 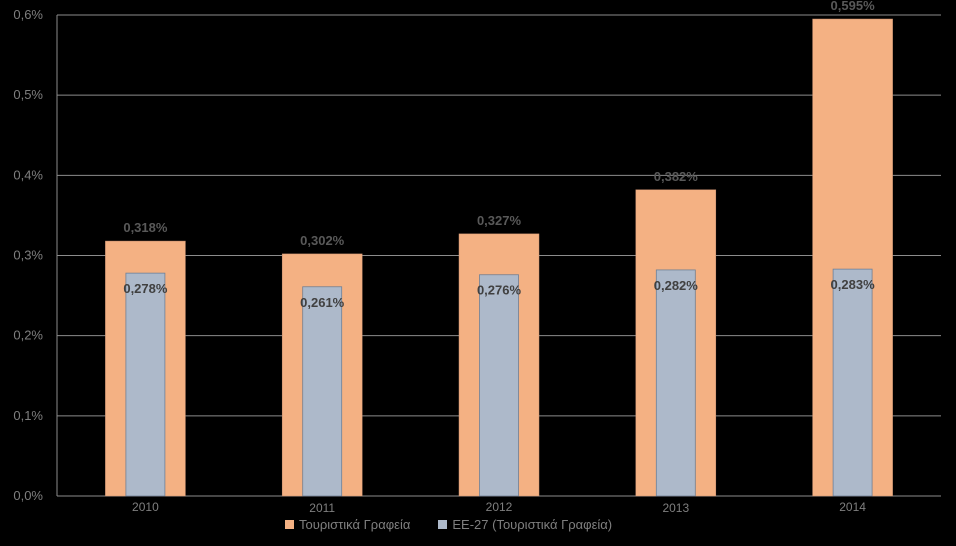 I want to click on data-label-series-1: 0,595%, so click(x=853, y=6).